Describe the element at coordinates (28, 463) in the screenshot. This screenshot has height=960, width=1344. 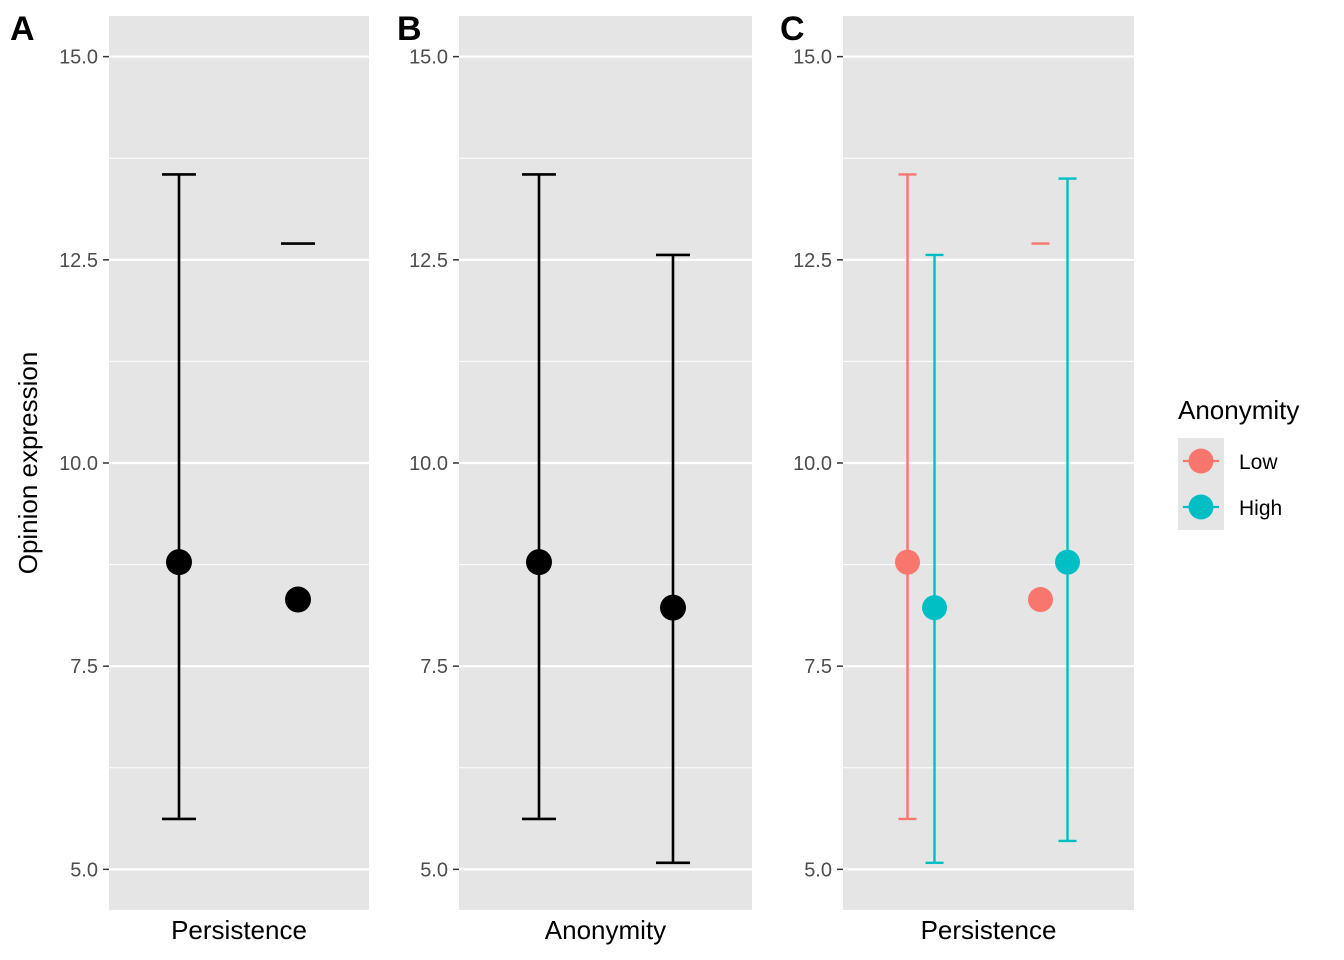
I see `y-axis-title: Opinion expression` at that location.